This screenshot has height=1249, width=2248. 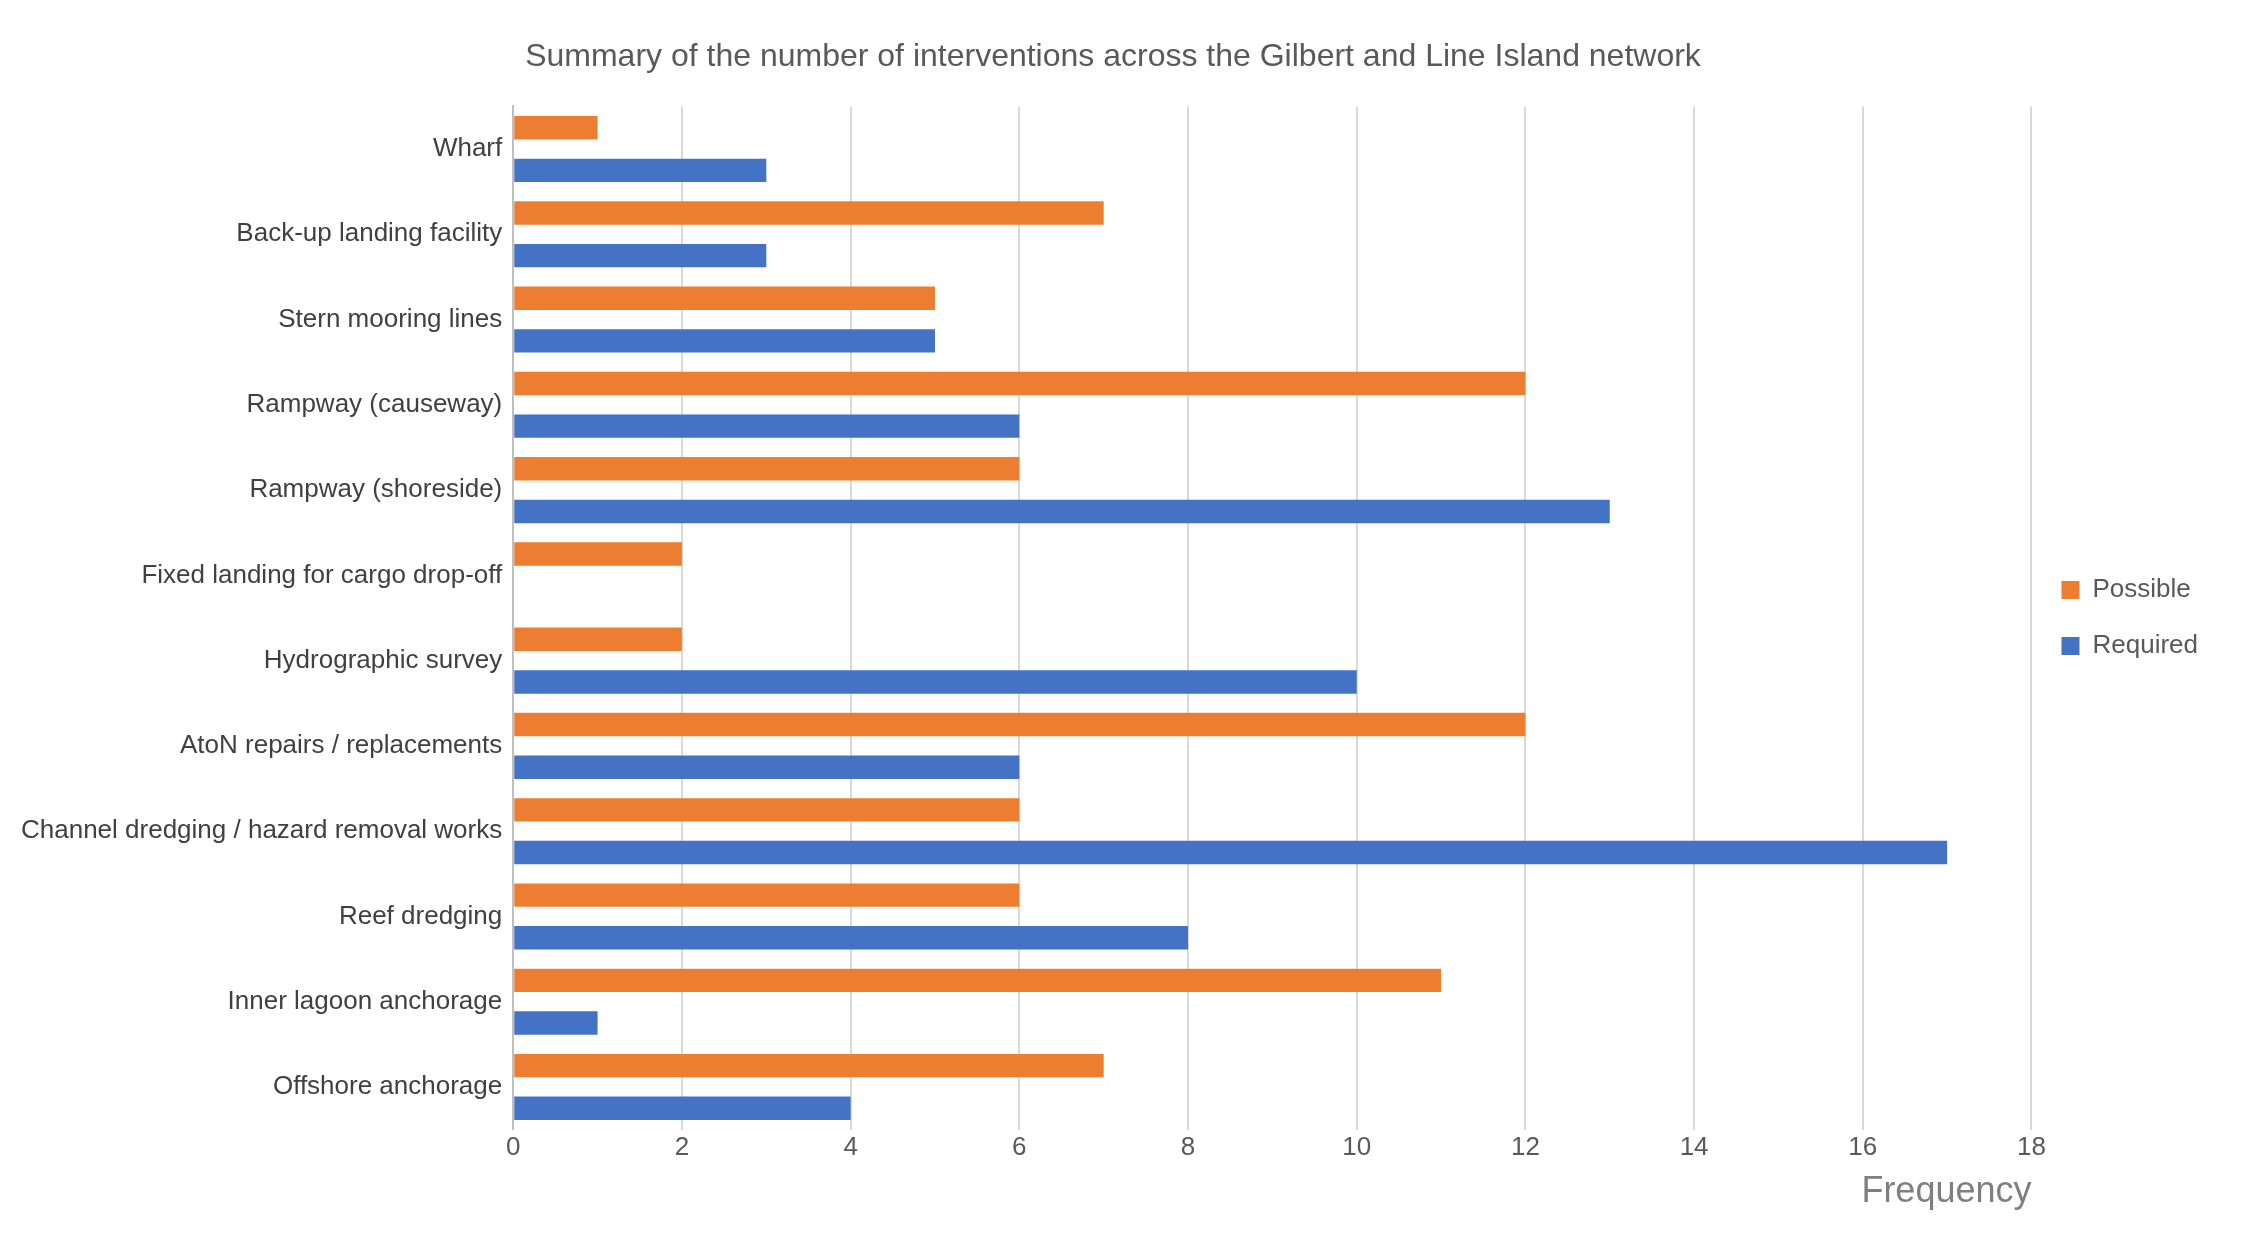 I want to click on y-tick-label: Back-up landing facility, so click(x=369, y=232).